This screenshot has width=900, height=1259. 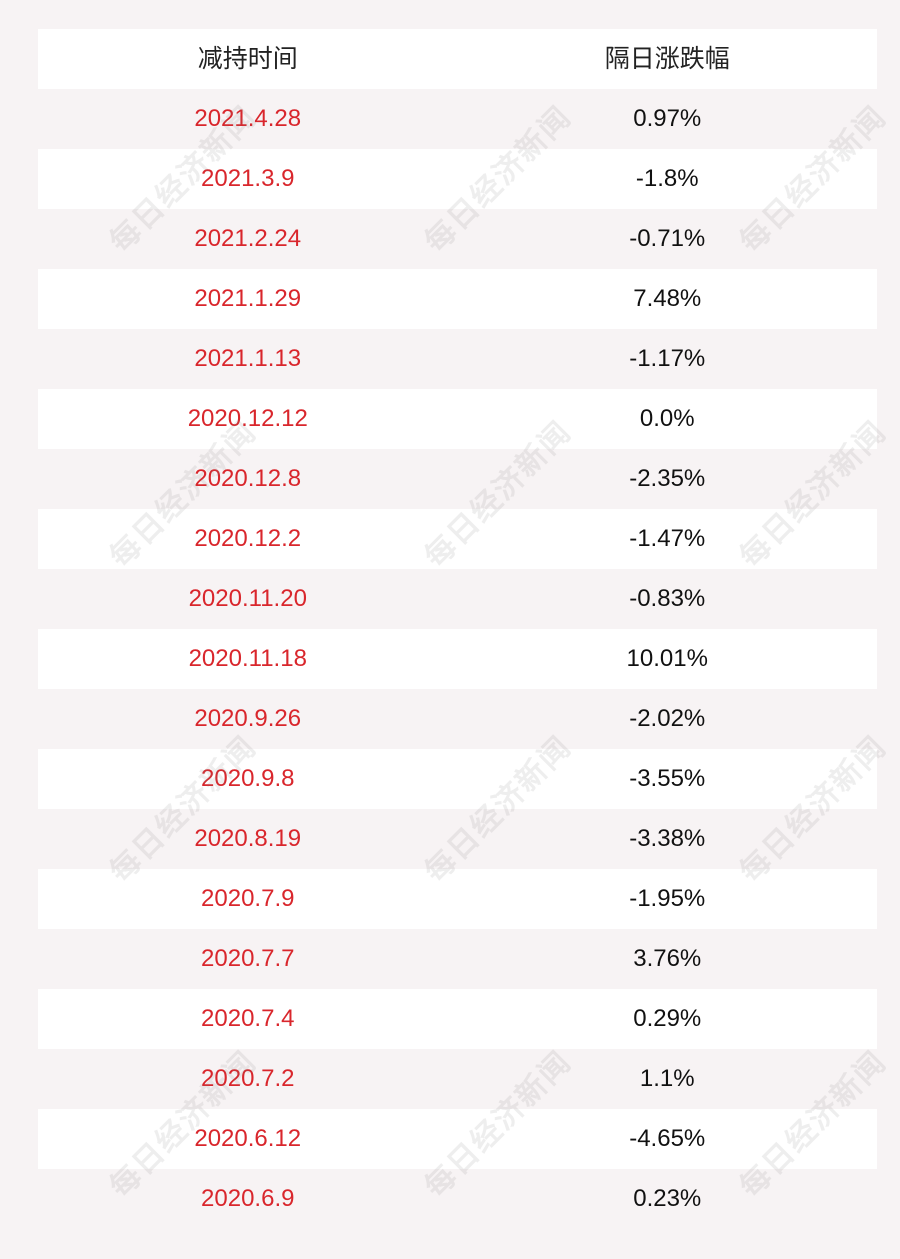 I want to click on table-row: 2020.11.20 -0.83%, so click(x=457, y=599).